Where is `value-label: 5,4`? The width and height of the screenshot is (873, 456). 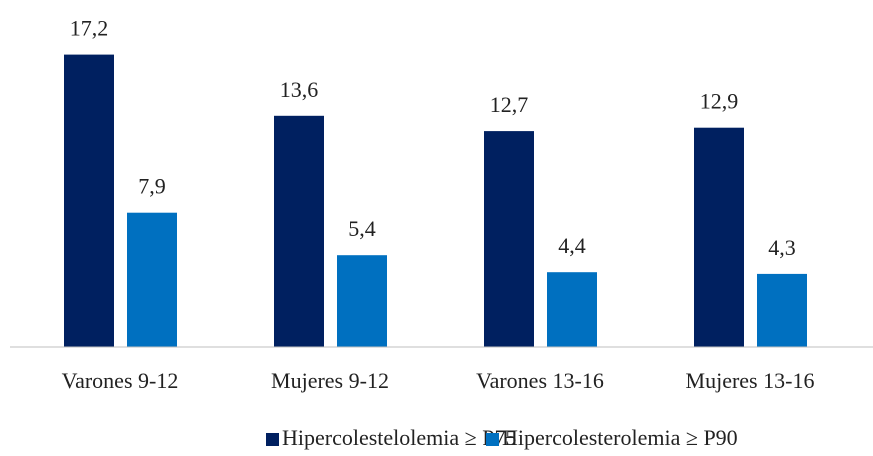 value-label: 5,4 is located at coordinates (362, 228).